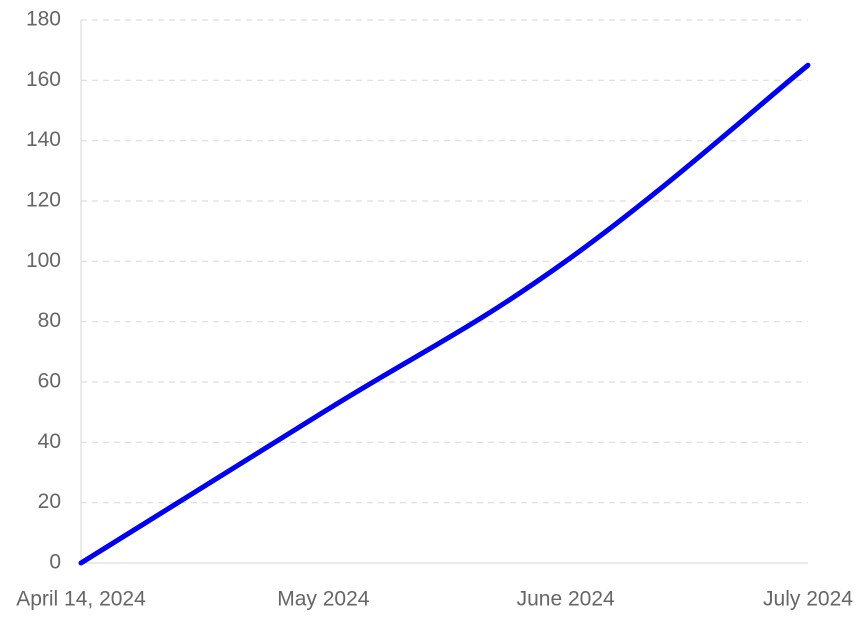 The image size is (868, 620). Describe the element at coordinates (49, 441) in the screenshot. I see `y-tick-label: 40` at that location.